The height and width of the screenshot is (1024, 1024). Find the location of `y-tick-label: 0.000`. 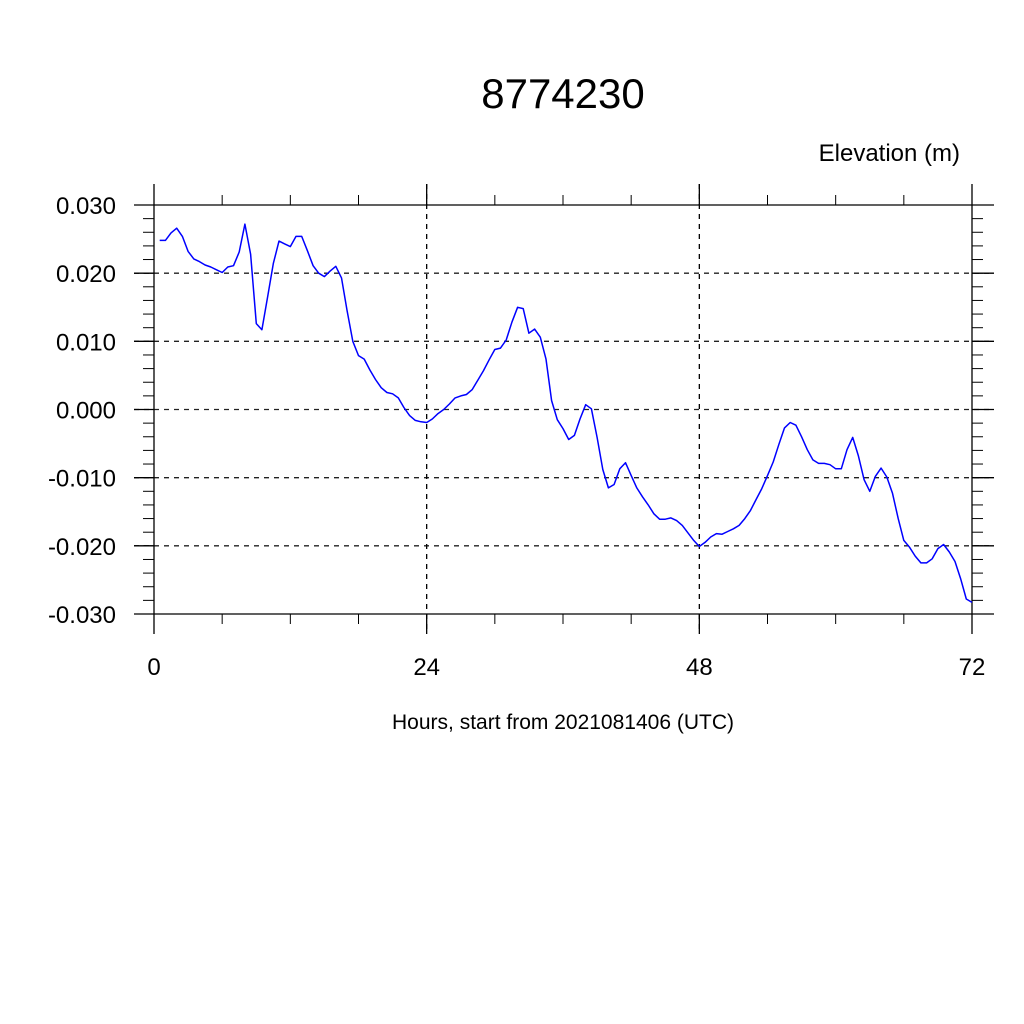

y-tick-label: 0.000 is located at coordinates (86, 411).